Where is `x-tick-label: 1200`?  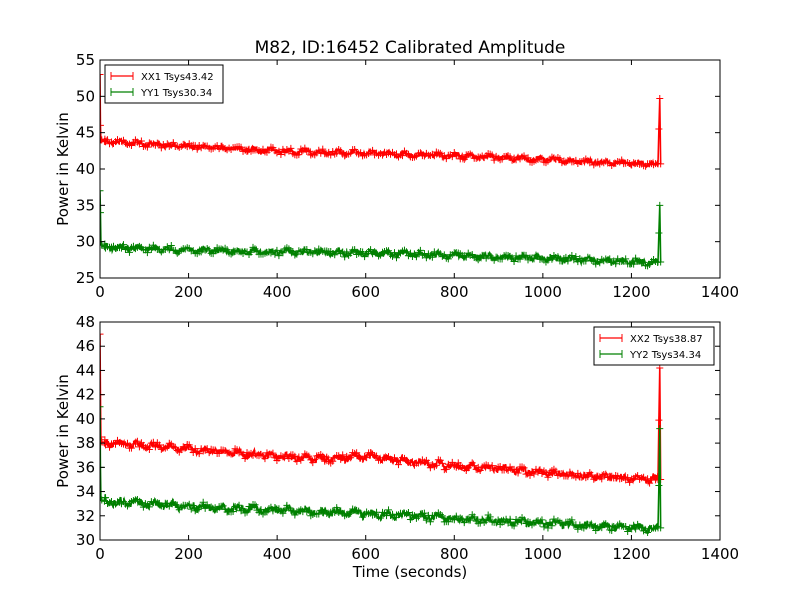 x-tick-label: 1200 is located at coordinates (631, 554).